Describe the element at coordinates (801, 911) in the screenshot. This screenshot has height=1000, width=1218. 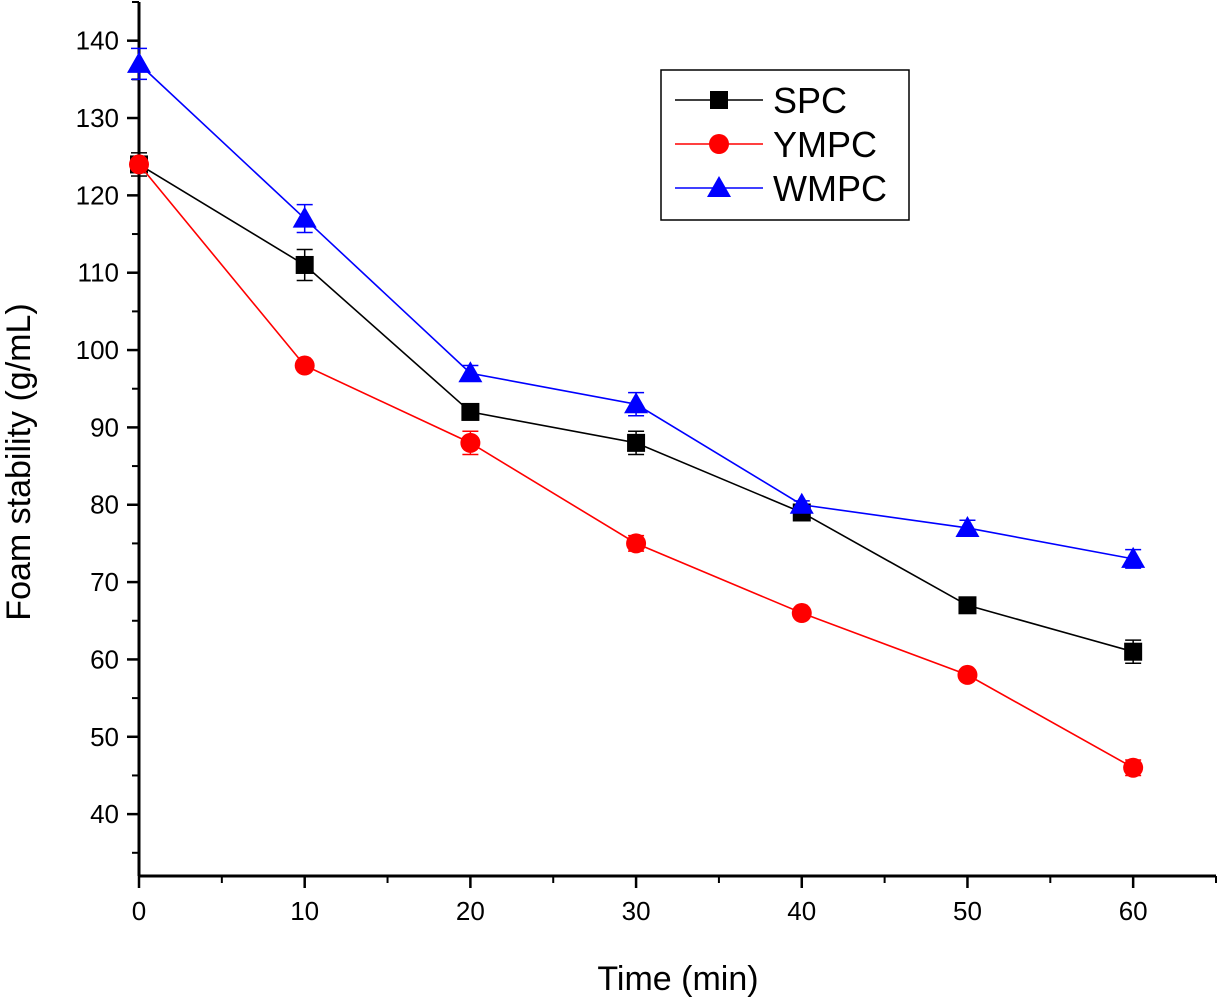
I see `x-tick-label: 40` at that location.